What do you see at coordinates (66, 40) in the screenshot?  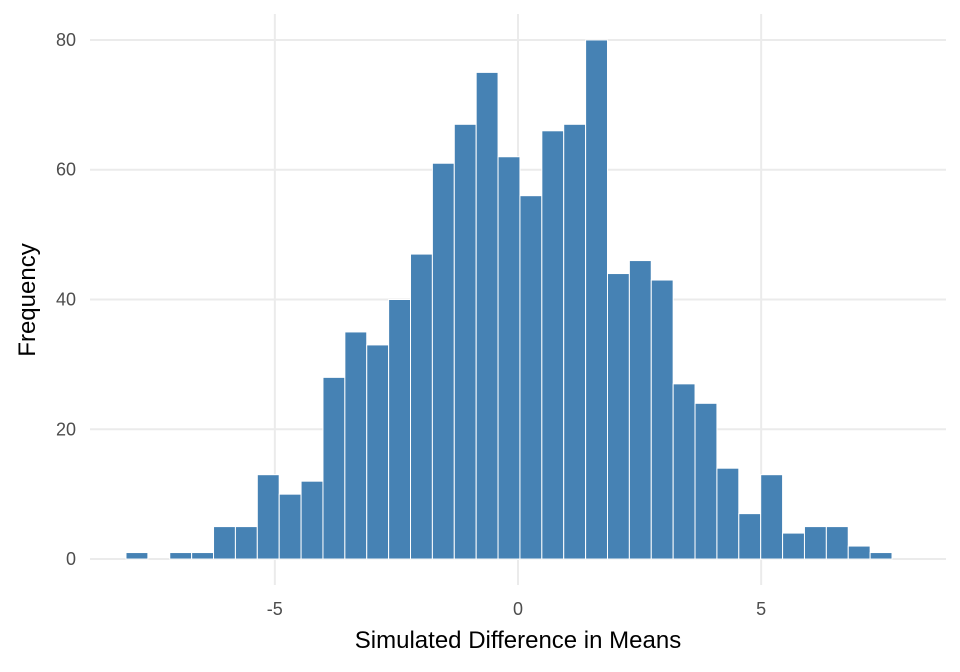 I see `y-tick-label-4: 80` at bounding box center [66, 40].